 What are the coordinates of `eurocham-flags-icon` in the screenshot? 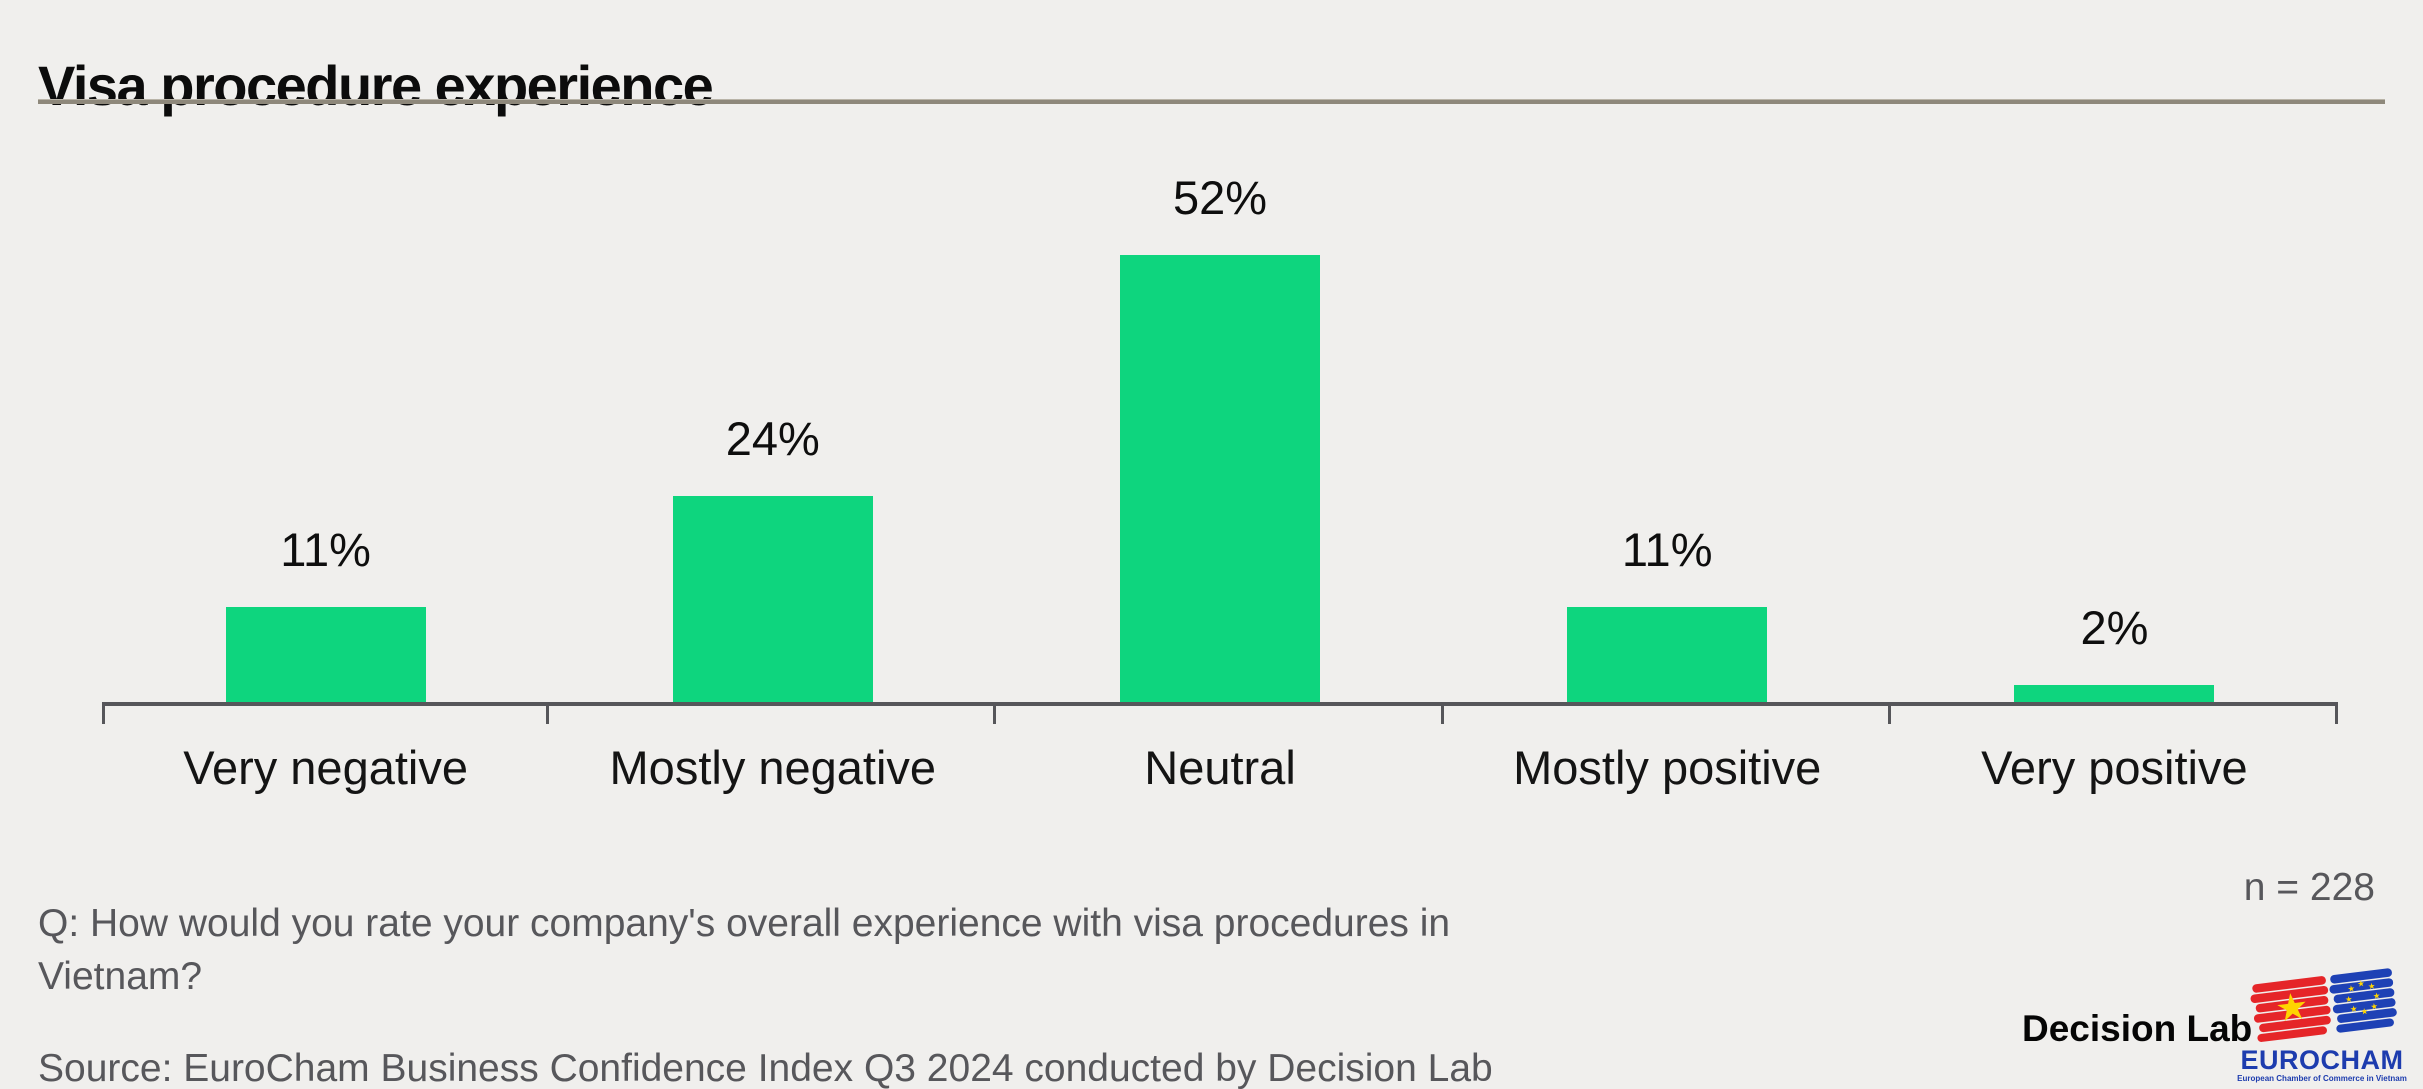 It's located at (2323, 1005).